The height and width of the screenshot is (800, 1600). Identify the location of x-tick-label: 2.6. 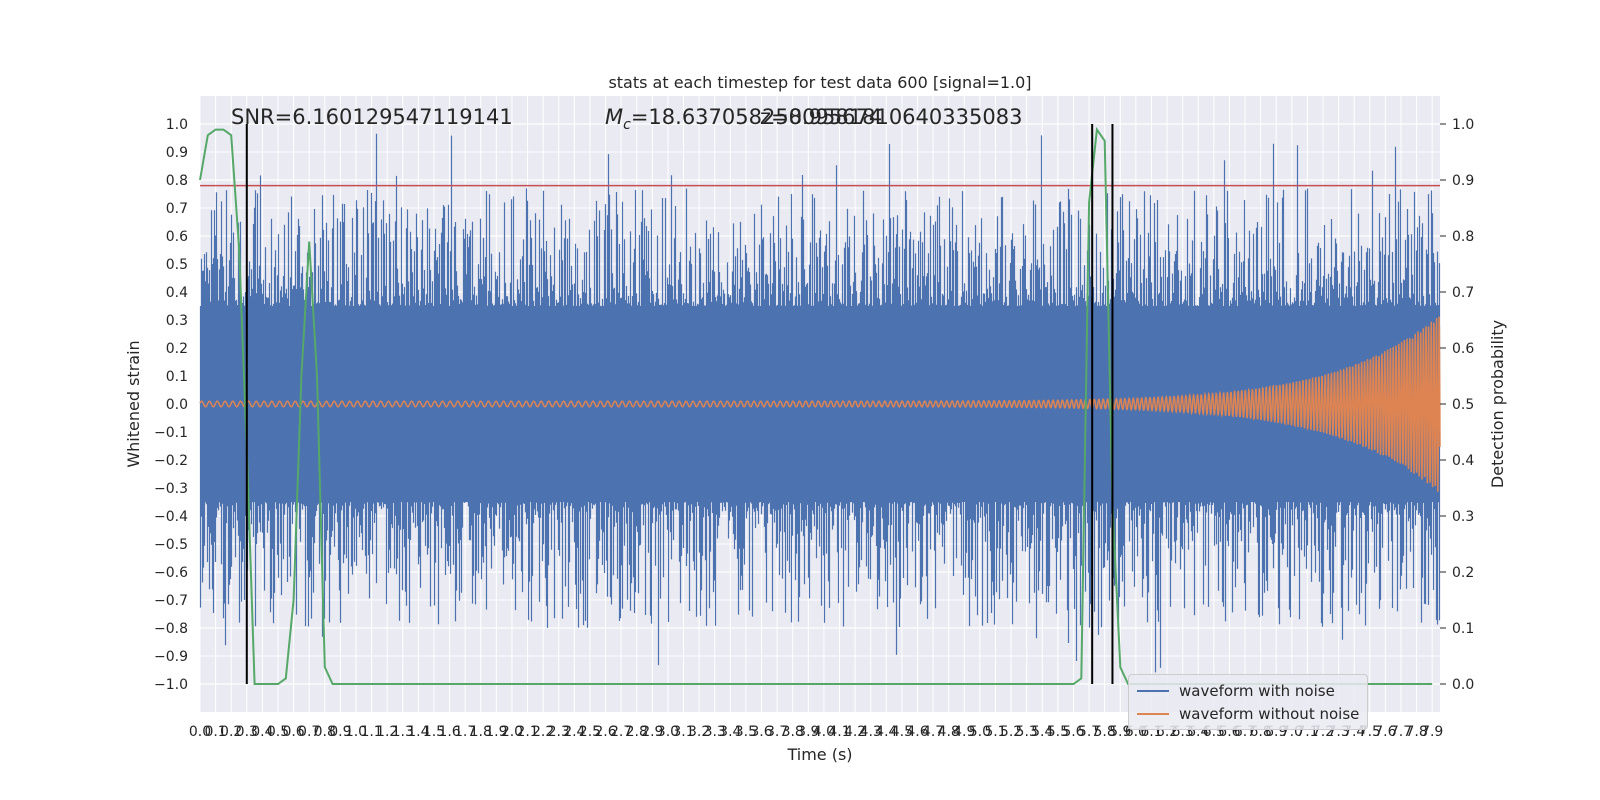
(605, 732).